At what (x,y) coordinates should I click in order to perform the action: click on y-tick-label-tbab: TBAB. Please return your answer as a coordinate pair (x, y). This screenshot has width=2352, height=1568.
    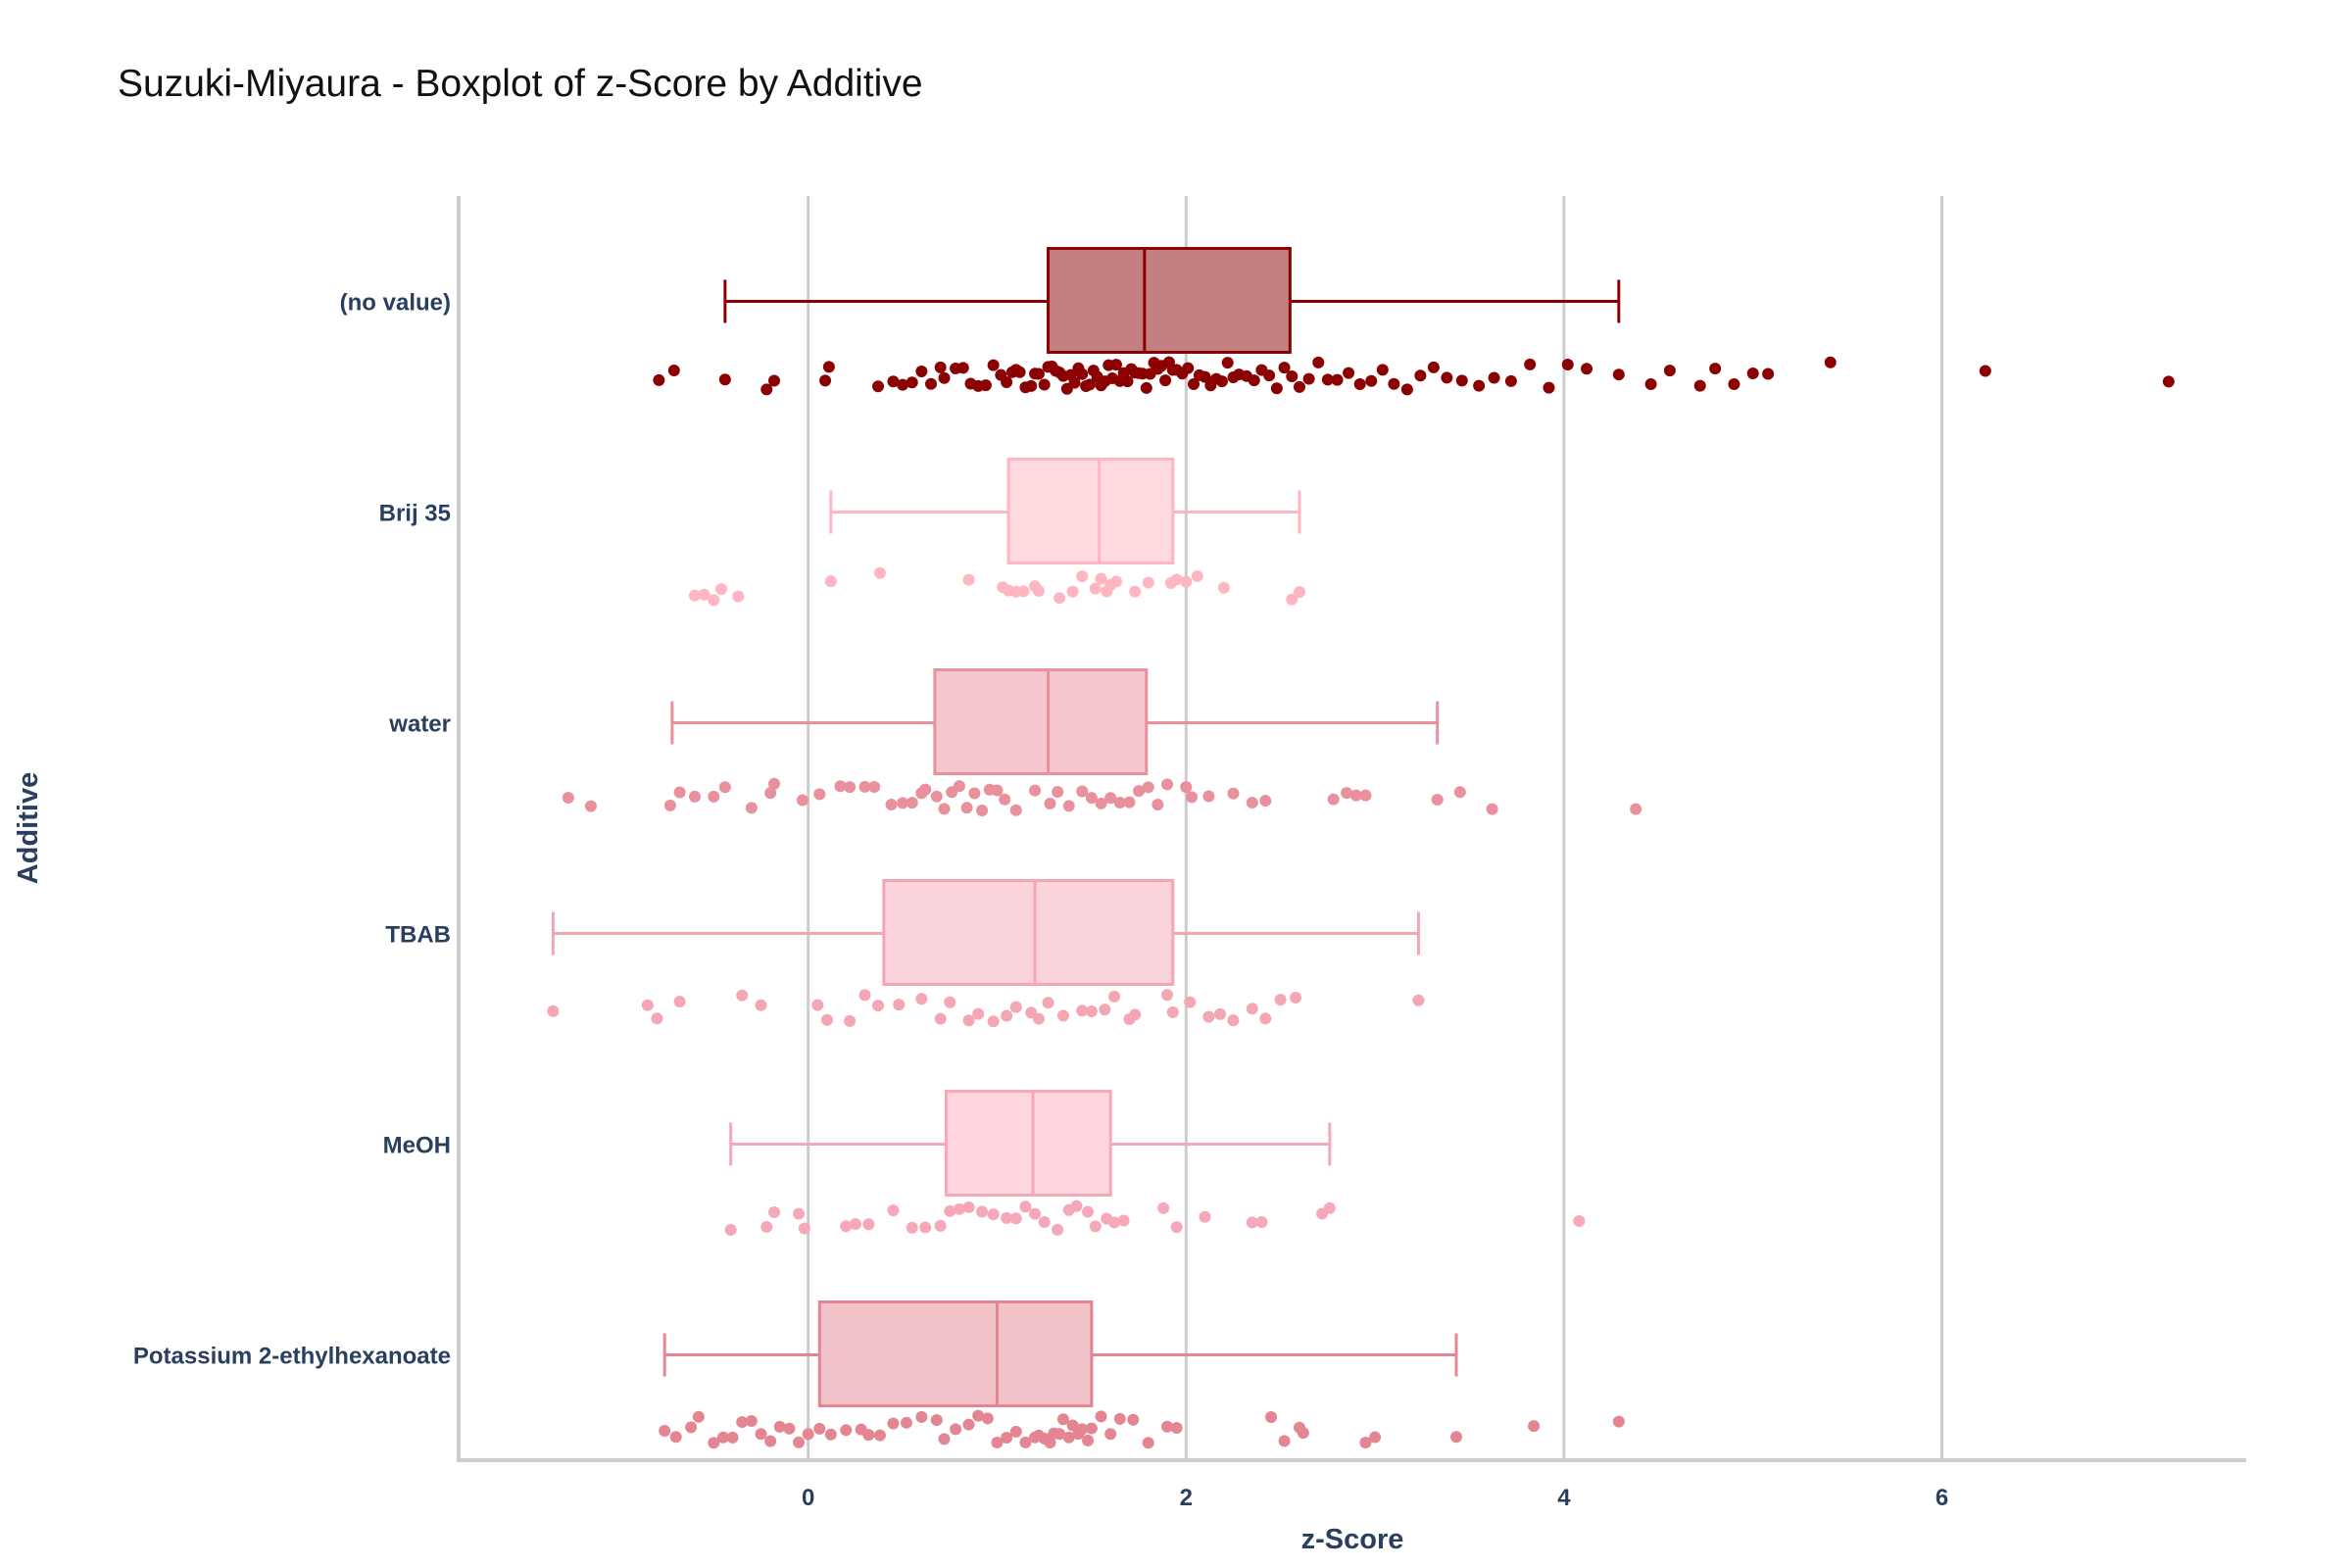
    Looking at the image, I should click on (418, 935).